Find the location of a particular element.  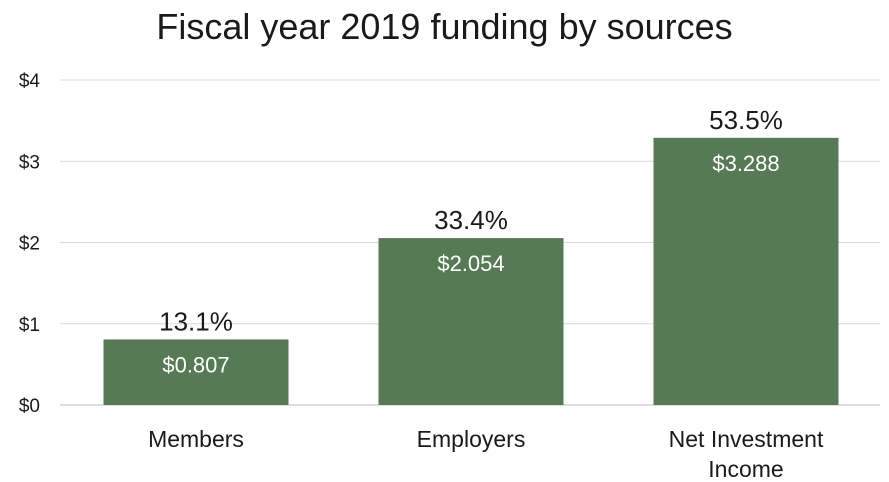

percent-label: 13.1% is located at coordinates (196, 321).